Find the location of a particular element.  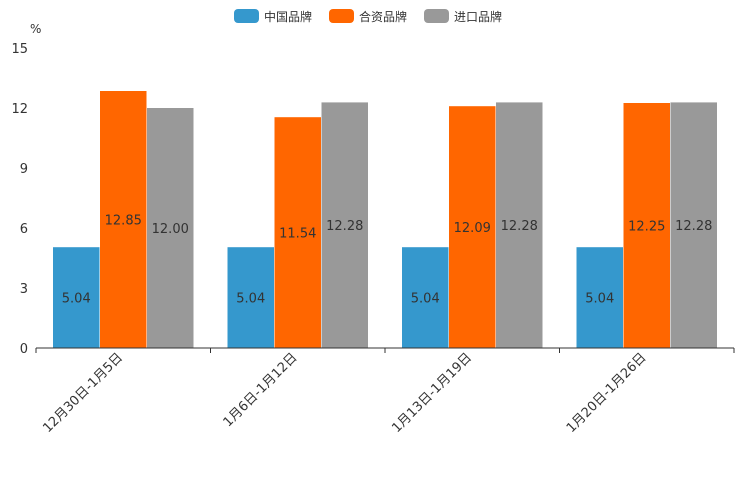

x-tick-label-0: 12月30日-1月5日 is located at coordinates (83, 393).